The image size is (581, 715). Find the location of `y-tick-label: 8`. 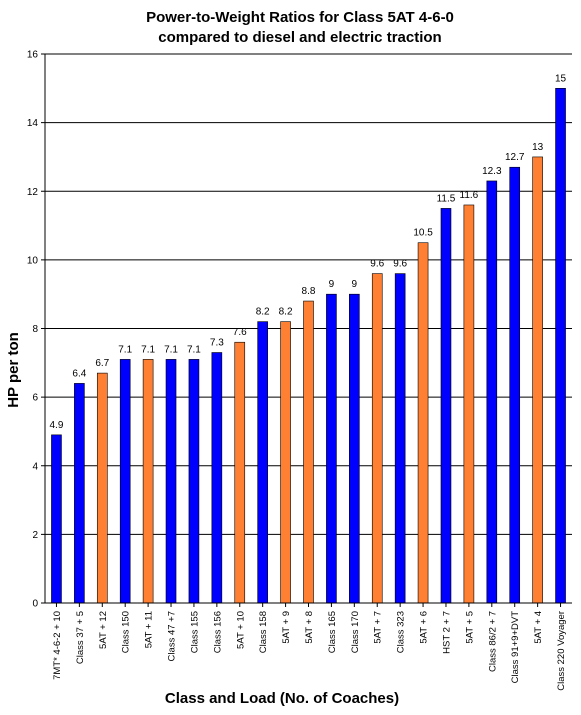

y-tick-label: 8 is located at coordinates (35, 329).